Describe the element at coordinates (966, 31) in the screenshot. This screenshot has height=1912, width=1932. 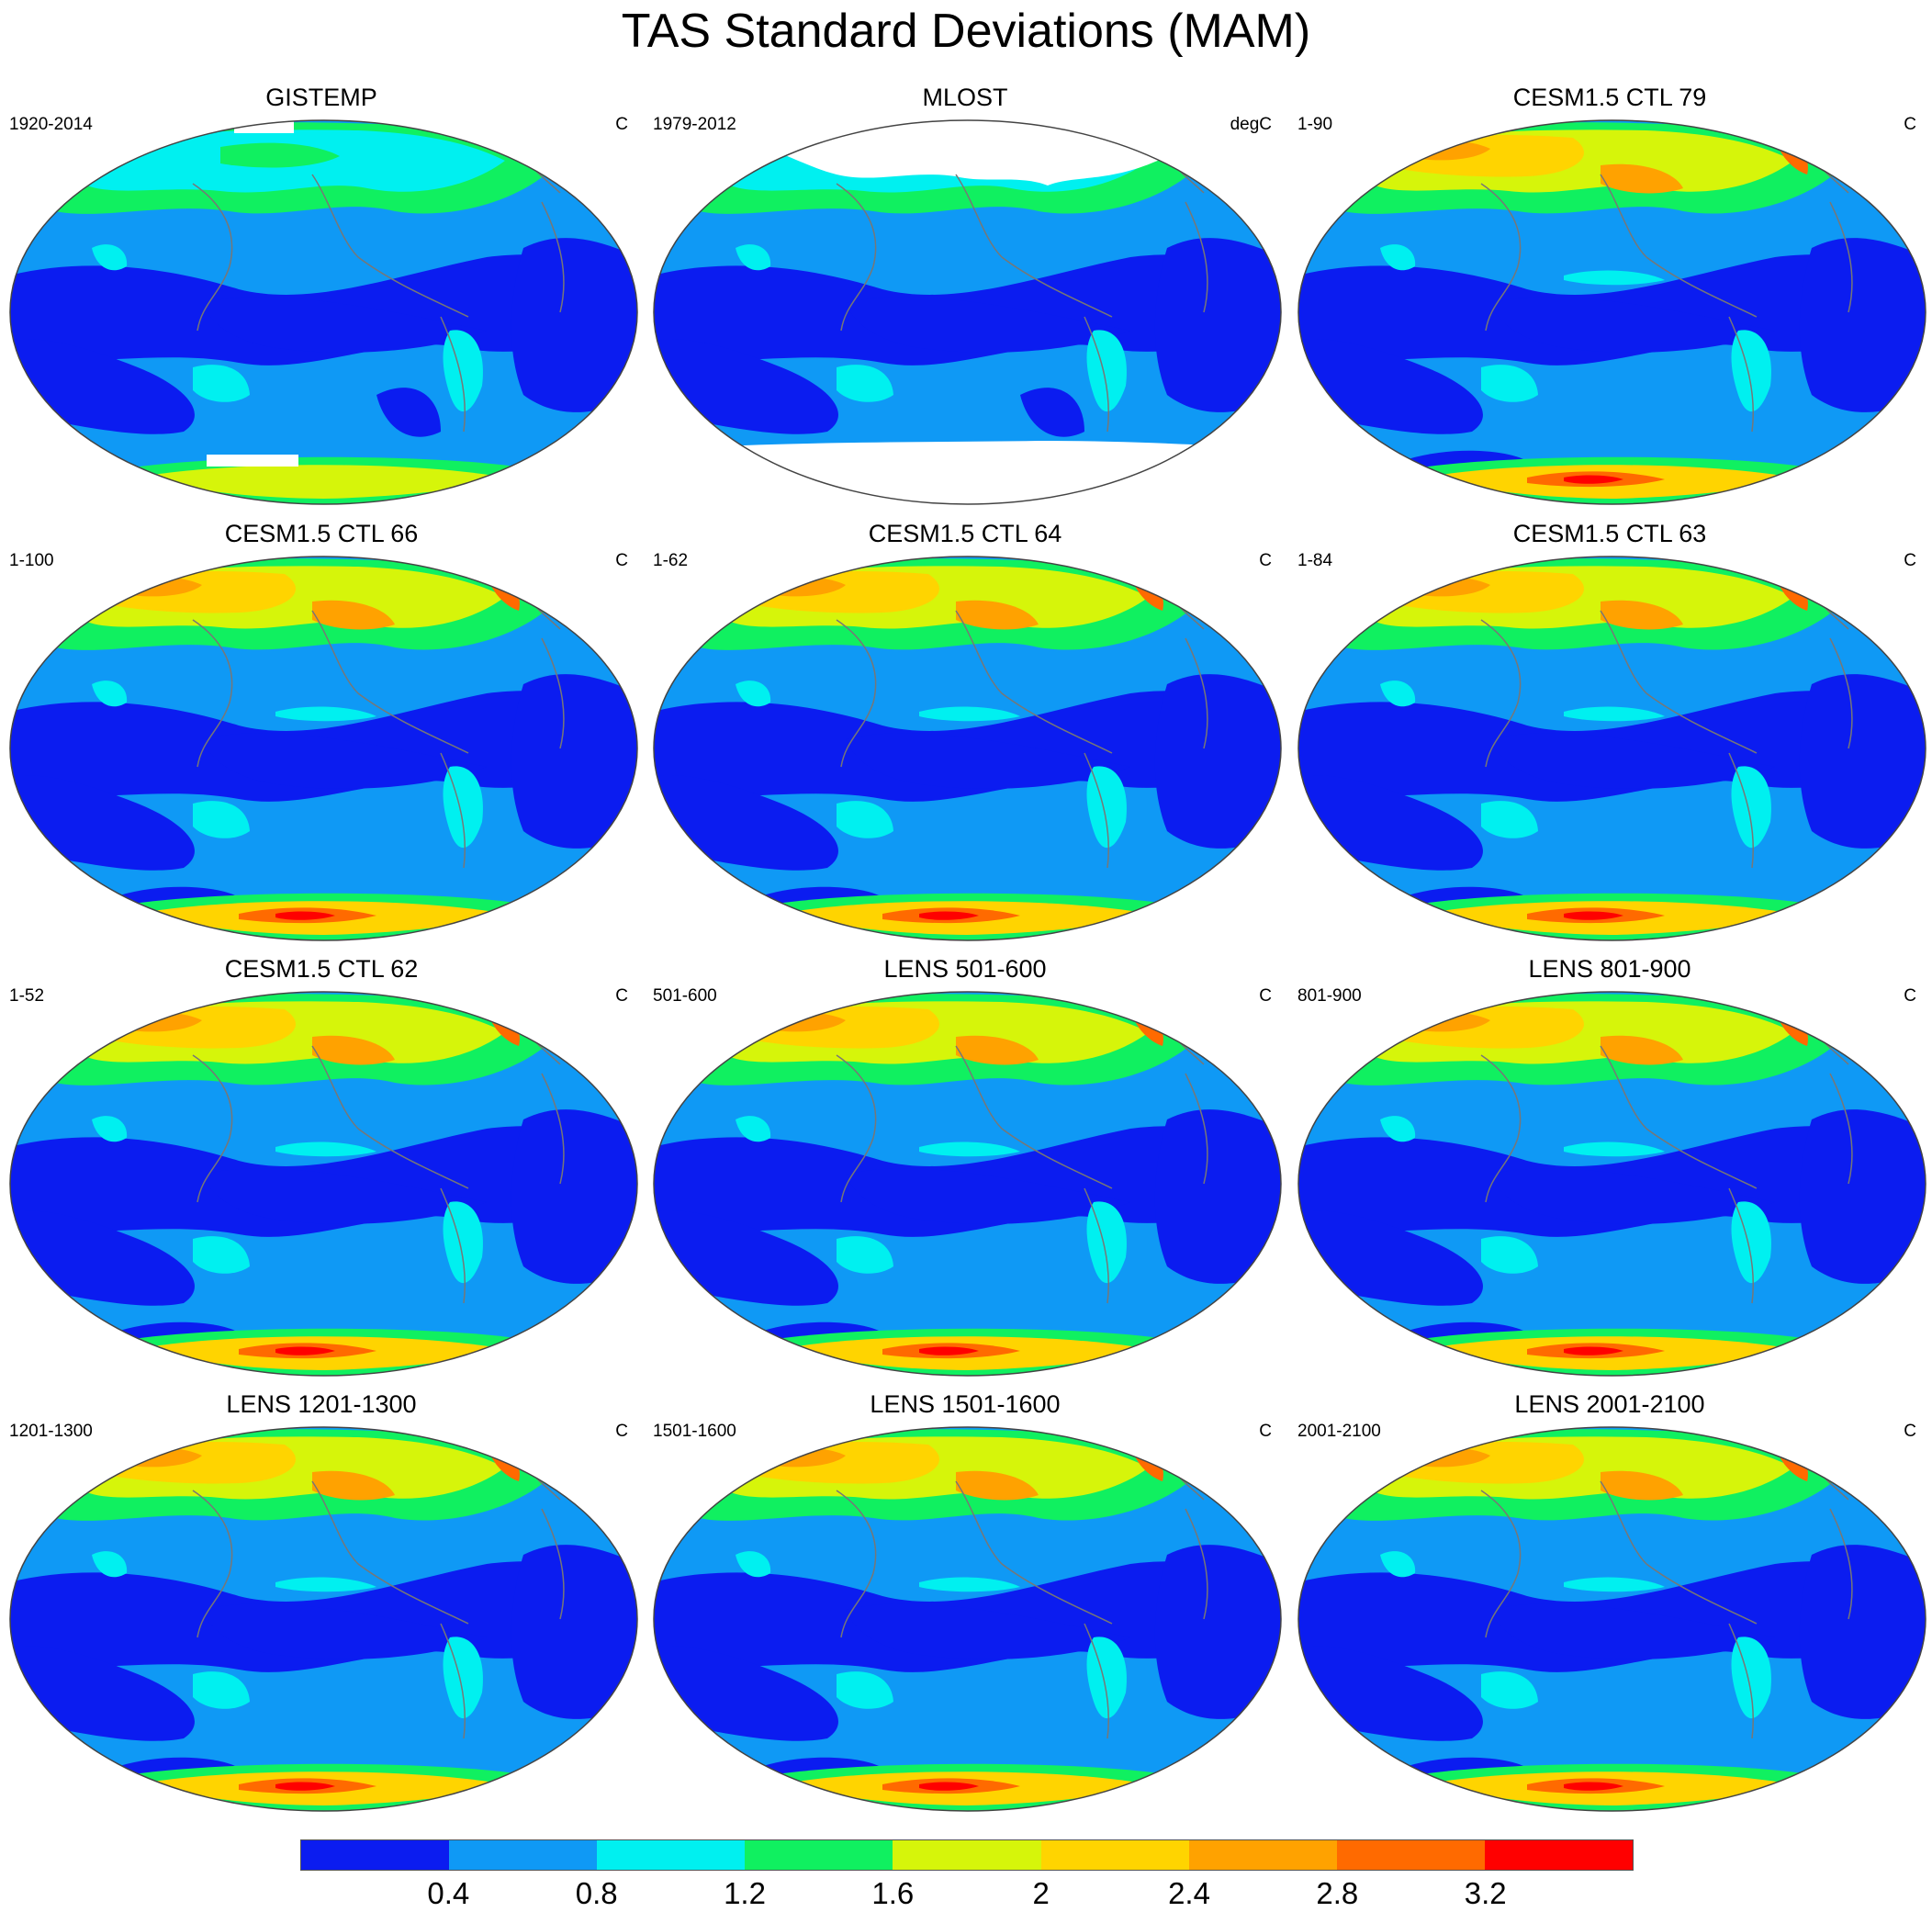
I see `figure-title: TAS Standard Deviations (MAM)` at that location.